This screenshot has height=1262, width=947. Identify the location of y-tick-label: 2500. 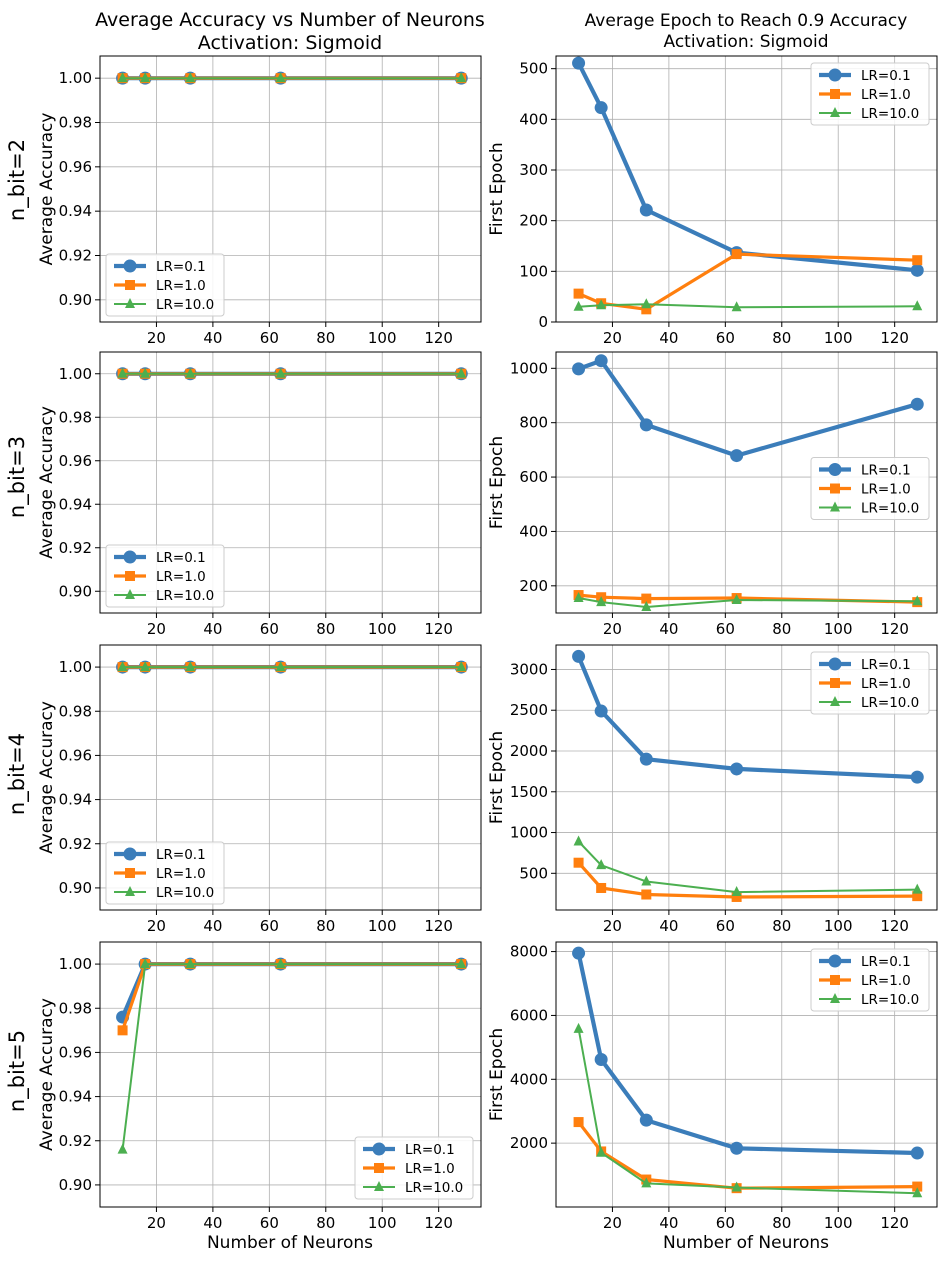
(529, 710).